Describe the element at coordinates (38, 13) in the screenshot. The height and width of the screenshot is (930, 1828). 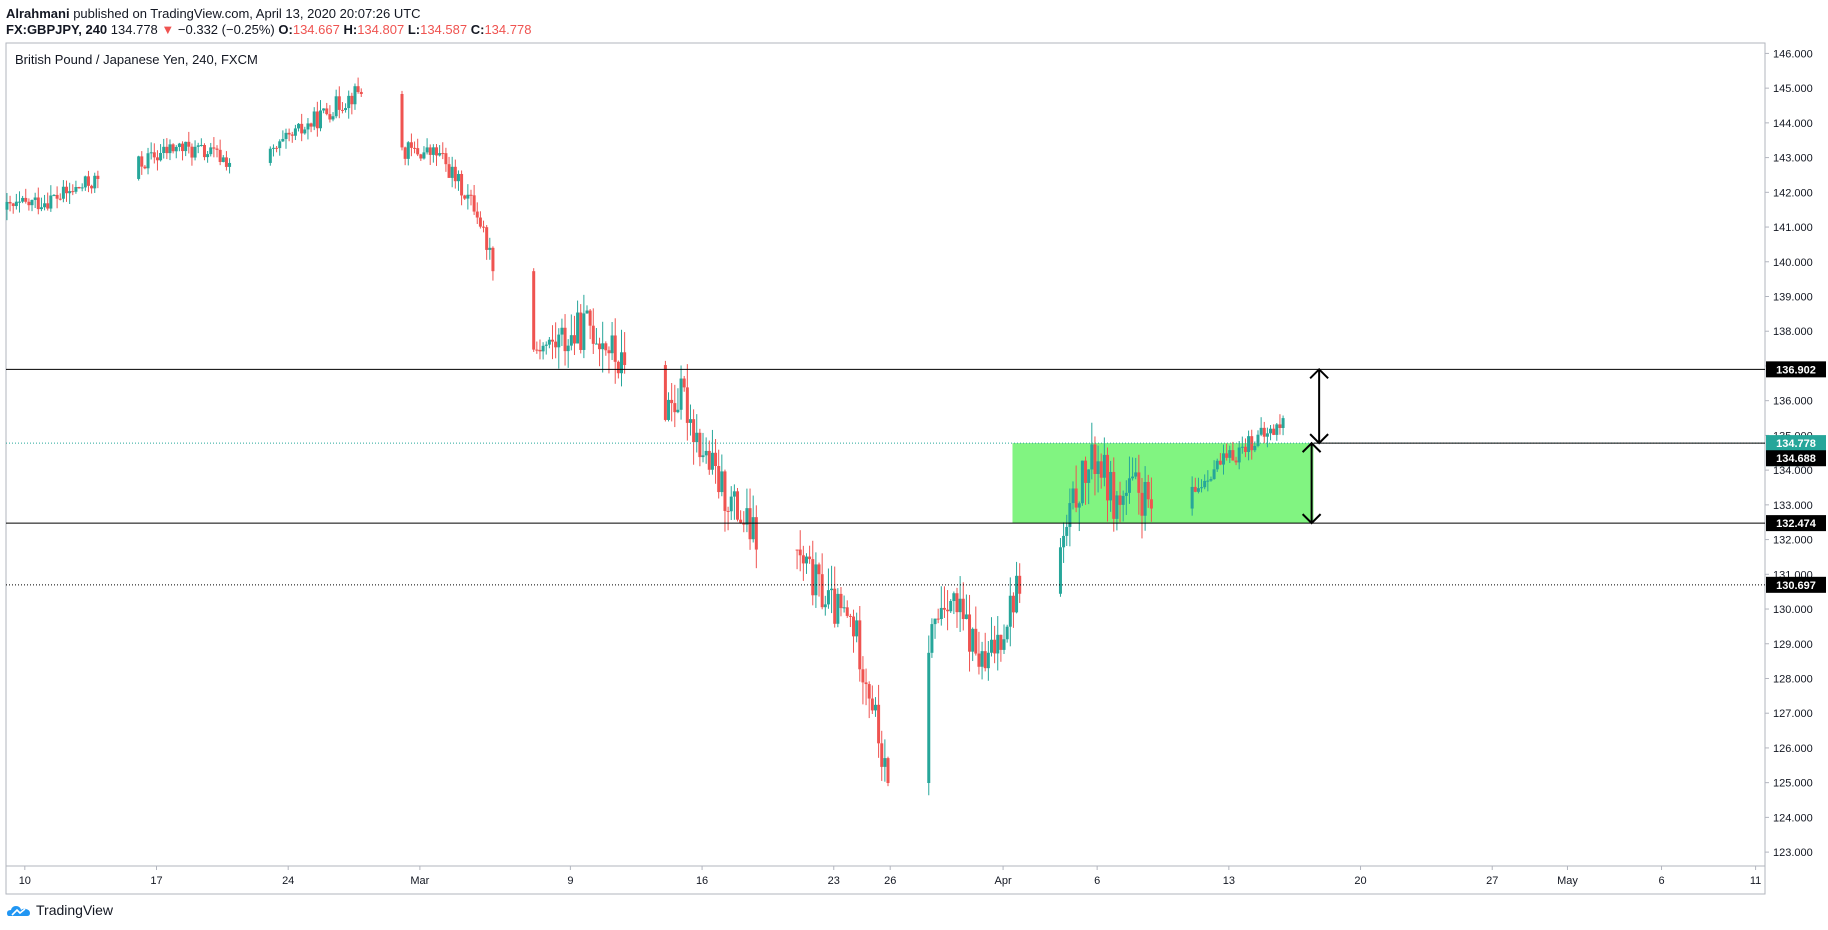
I see `author-name: Alrahmani` at that location.